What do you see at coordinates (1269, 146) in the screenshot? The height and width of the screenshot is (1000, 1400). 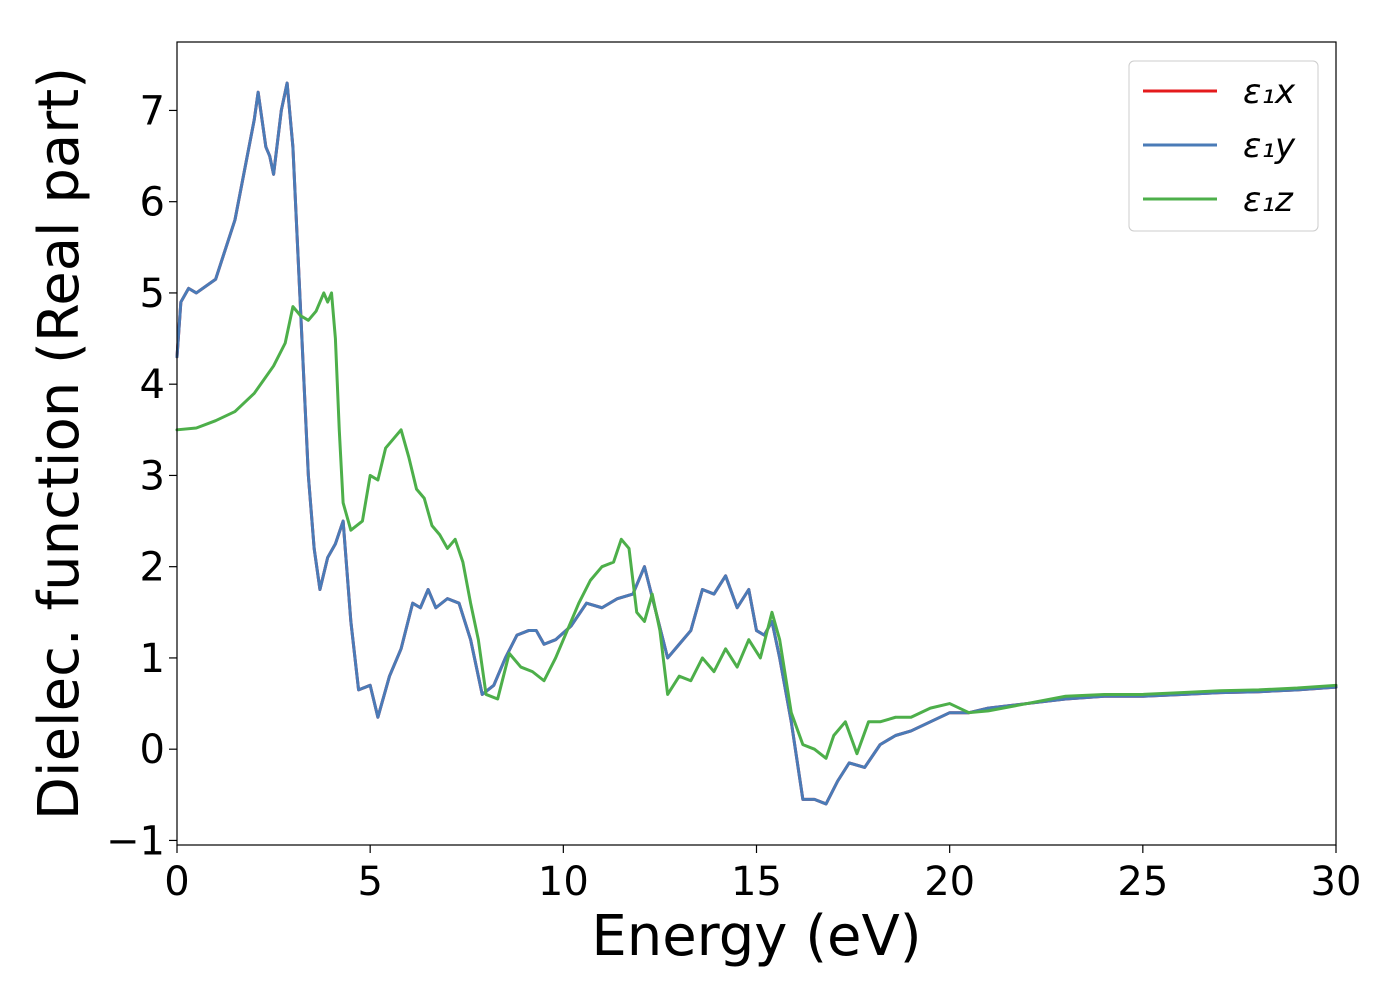 I see `legend-label-1: ε₁y` at bounding box center [1269, 146].